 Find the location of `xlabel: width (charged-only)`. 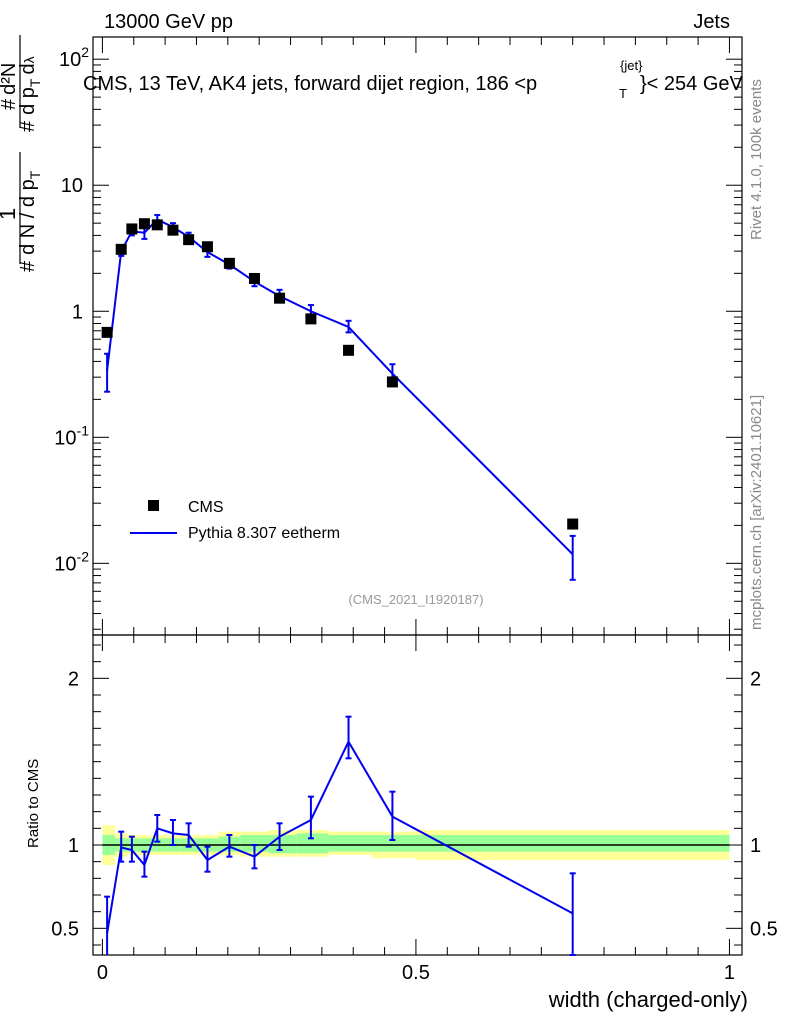

xlabel: width (charged-only) is located at coordinates (648, 999).